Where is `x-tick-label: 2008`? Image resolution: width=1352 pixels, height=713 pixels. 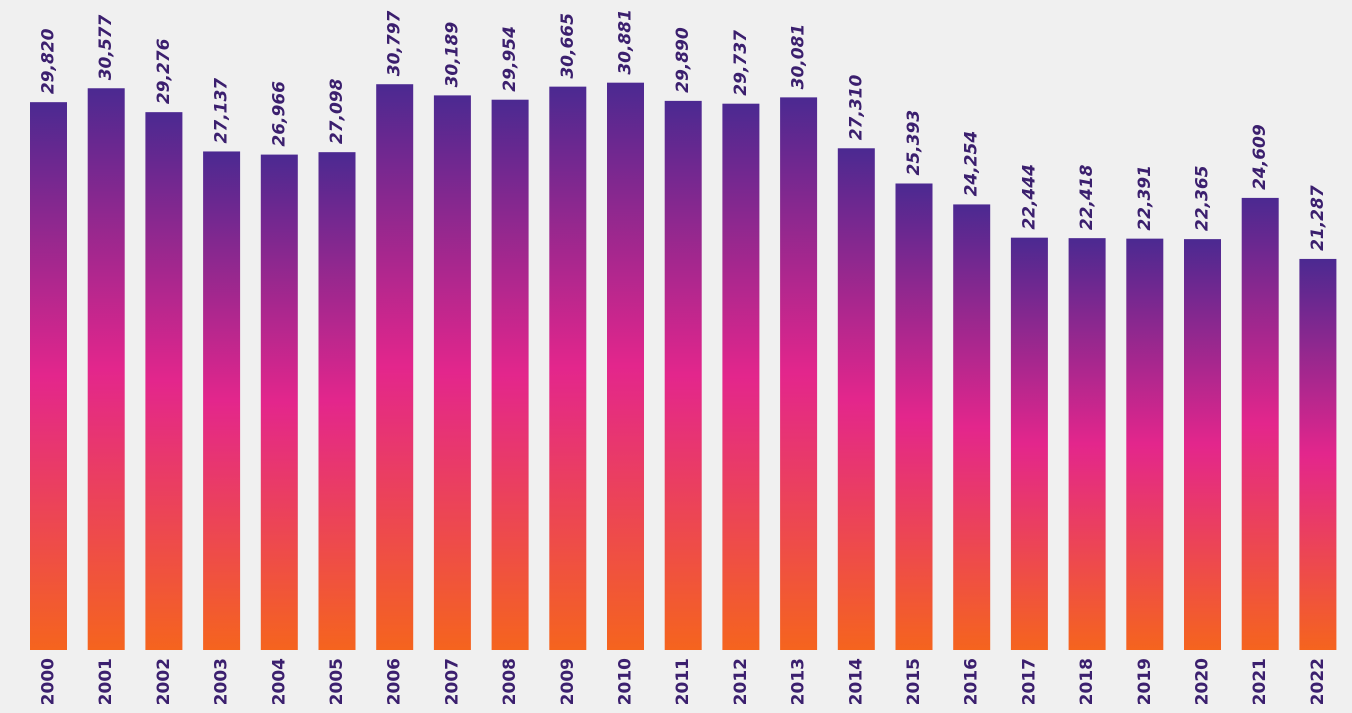
x-tick-label: 2008 is located at coordinates (510, 681).